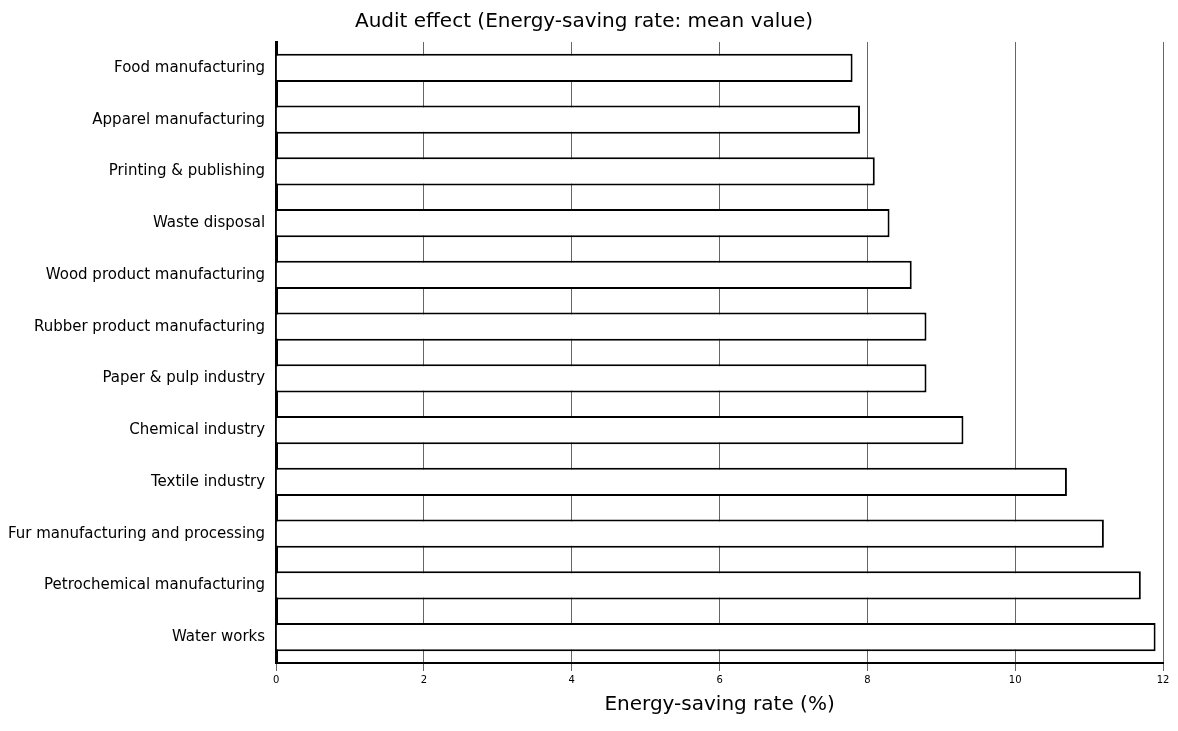  What do you see at coordinates (209, 222) in the screenshot?
I see `y-tick-label: Waste disposal` at bounding box center [209, 222].